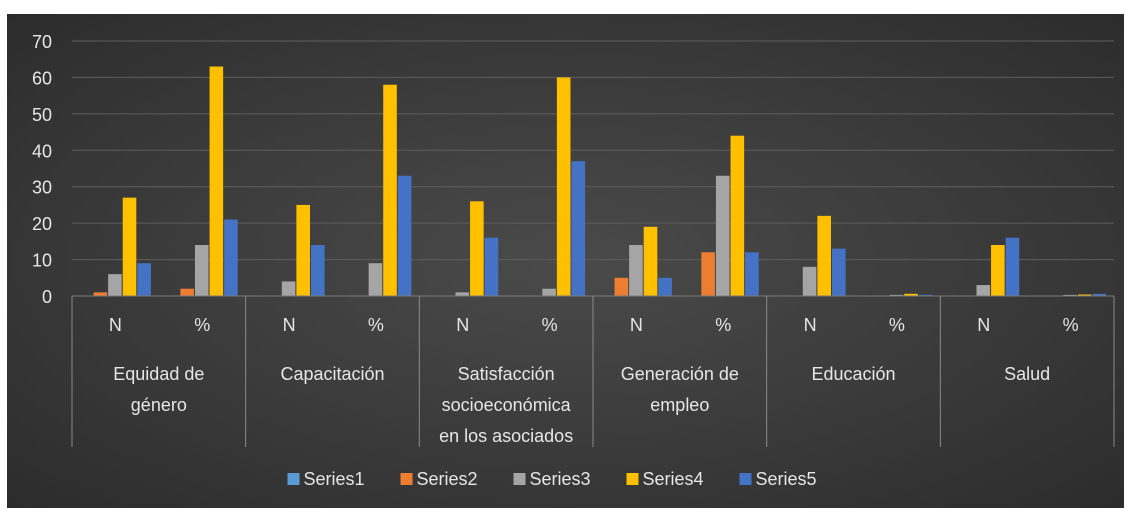 This screenshot has width=1132, height=516. What do you see at coordinates (42, 115) in the screenshot?
I see `y-tick-label: 50` at bounding box center [42, 115].